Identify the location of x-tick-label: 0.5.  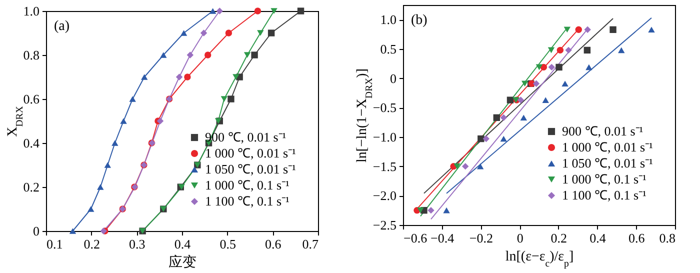
(228, 244).